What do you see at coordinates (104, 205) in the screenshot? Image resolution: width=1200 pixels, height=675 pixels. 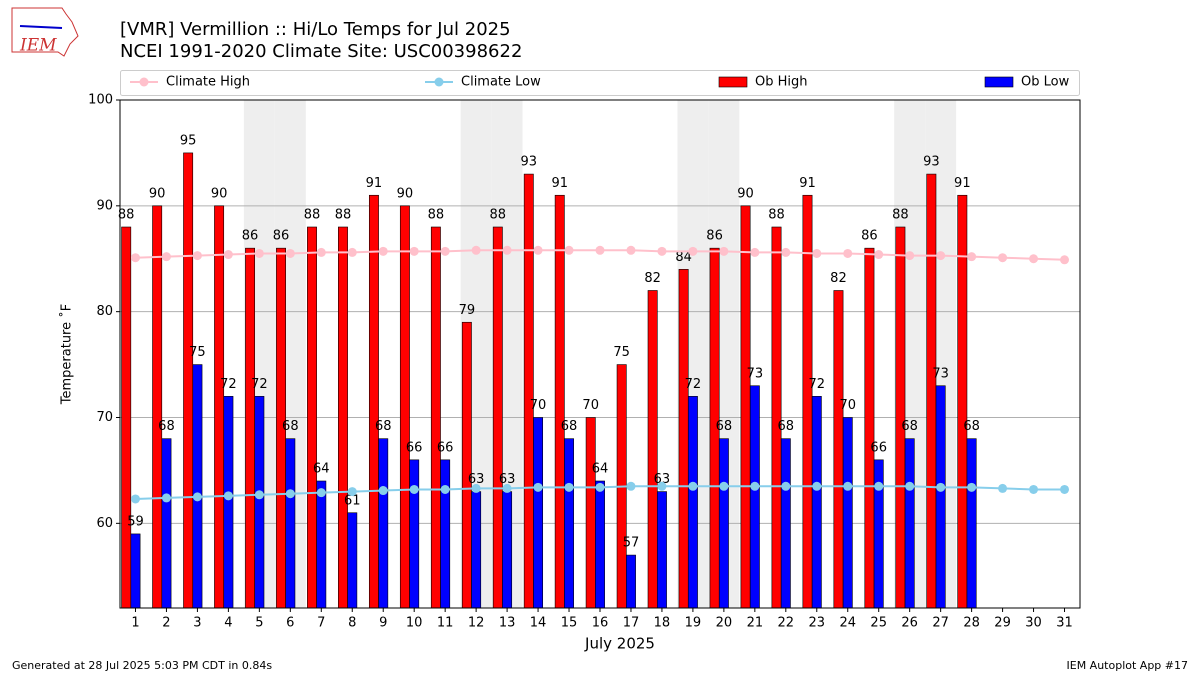 I see `y-tick-label: 90` at bounding box center [104, 205].